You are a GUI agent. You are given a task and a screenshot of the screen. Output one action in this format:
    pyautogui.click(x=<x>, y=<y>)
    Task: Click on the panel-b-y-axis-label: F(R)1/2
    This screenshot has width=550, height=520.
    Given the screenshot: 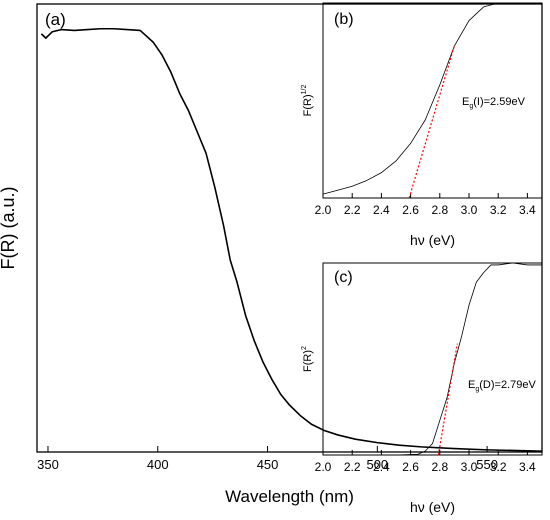 What is the action you would take?
    pyautogui.click(x=307, y=101)
    